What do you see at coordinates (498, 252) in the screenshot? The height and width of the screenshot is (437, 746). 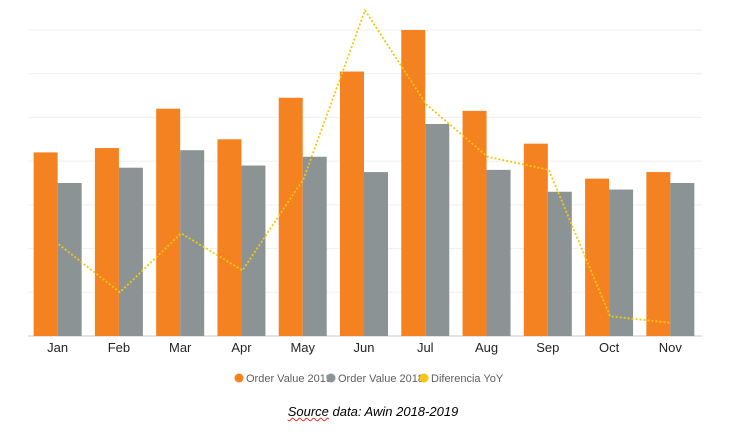 I see `bar-order-value-2018-aug` at bounding box center [498, 252].